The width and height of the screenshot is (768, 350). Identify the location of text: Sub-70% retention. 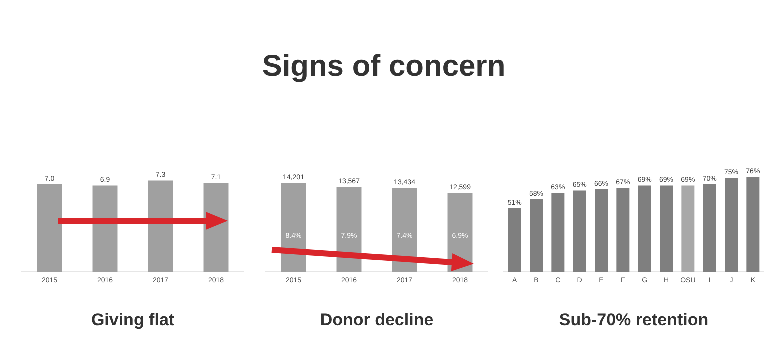
(634, 320).